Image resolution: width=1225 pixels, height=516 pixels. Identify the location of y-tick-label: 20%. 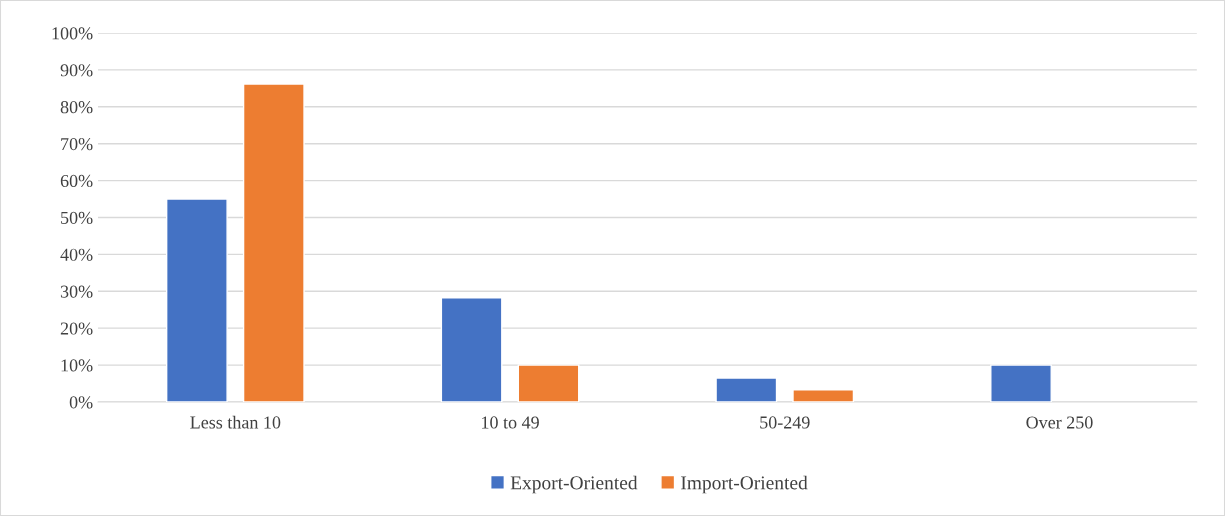
(76, 328).